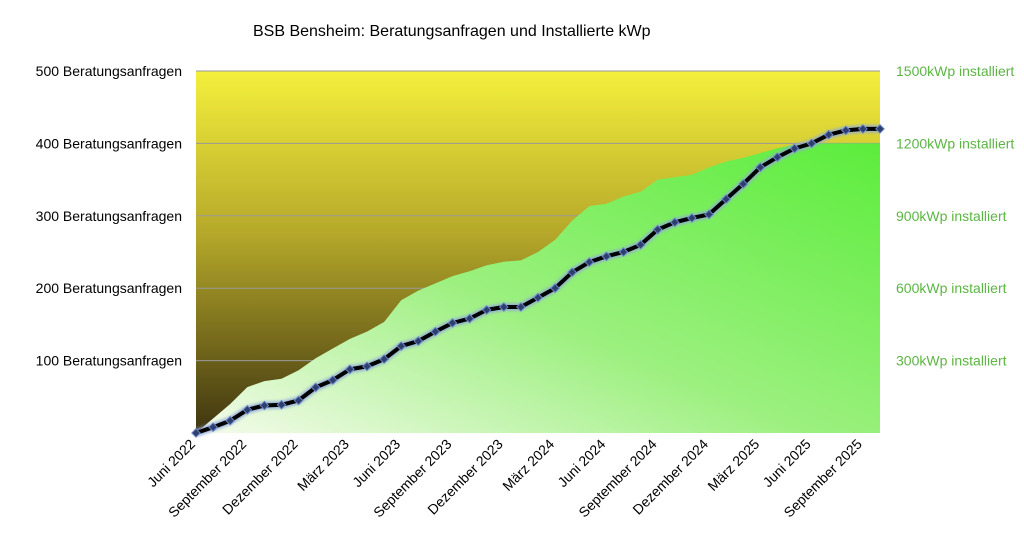 The height and width of the screenshot is (540, 1024). Describe the element at coordinates (171, 463) in the screenshot. I see `x-tick-label: Juni 2022` at that location.